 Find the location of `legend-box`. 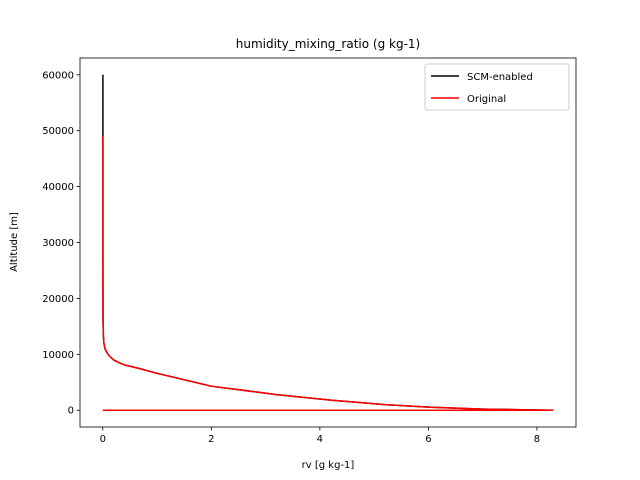

legend-box is located at coordinates (497, 87).